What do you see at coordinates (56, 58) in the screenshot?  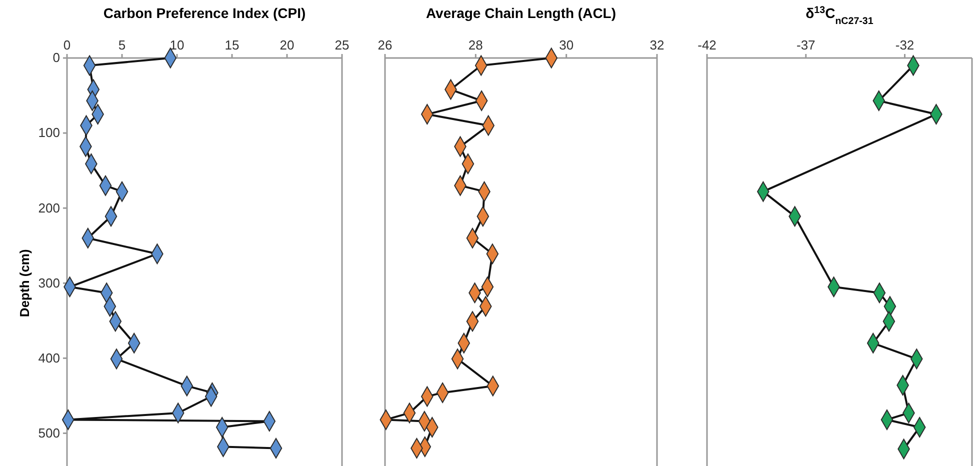 I see `y-tick-label: 0` at bounding box center [56, 58].